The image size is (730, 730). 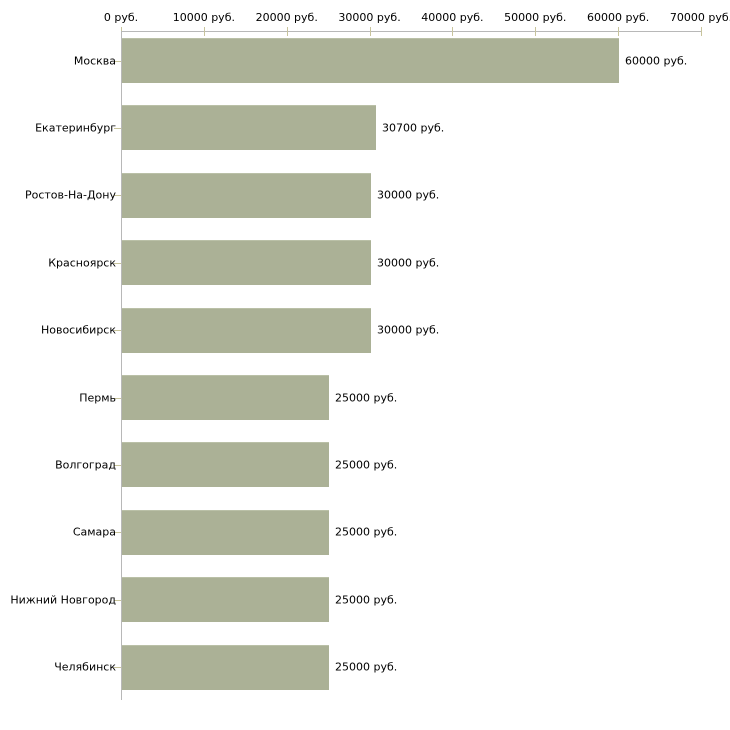 I want to click on category-label: Нижний Новгород, so click(x=63, y=600).